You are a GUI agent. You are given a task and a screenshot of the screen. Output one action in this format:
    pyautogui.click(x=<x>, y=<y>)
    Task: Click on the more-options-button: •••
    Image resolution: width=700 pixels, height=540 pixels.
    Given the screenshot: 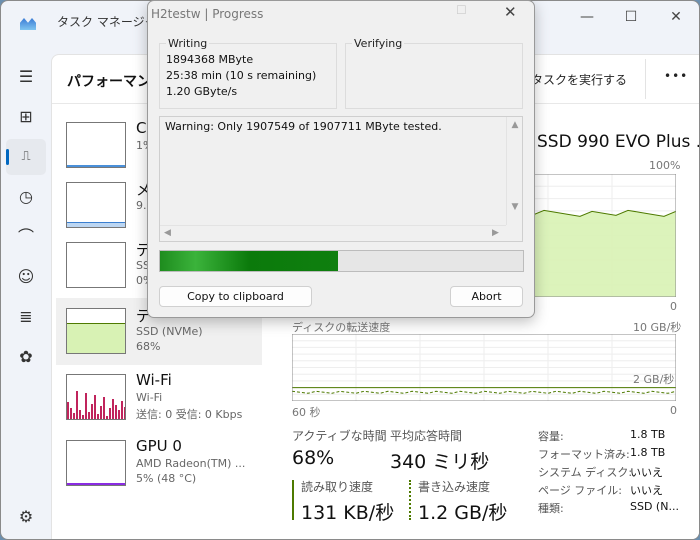 What is the action you would take?
    pyautogui.click(x=676, y=76)
    